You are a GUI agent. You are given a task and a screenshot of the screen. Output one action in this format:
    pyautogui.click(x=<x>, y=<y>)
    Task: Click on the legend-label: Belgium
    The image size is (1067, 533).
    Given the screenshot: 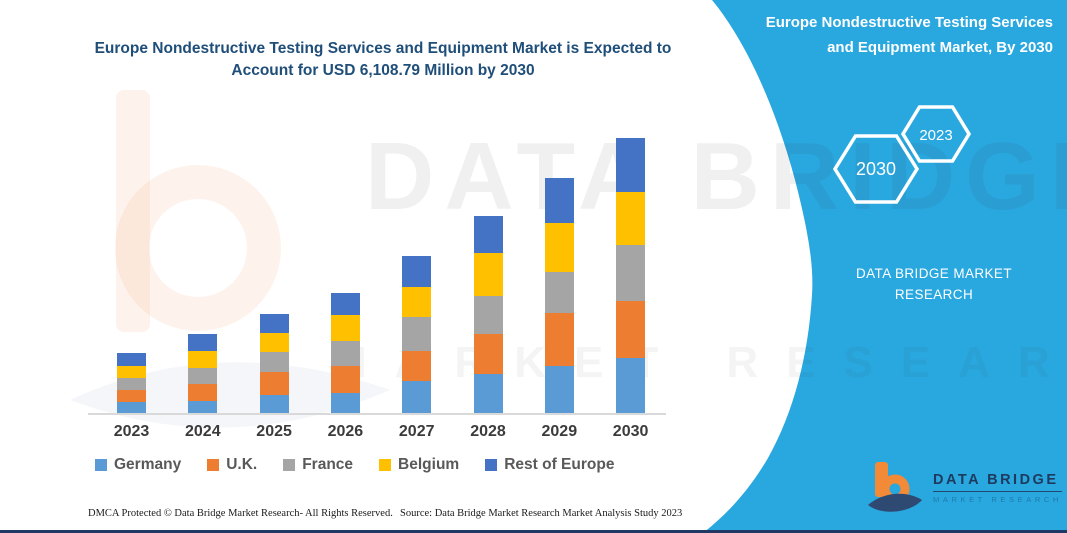 What is the action you would take?
    pyautogui.click(x=429, y=464)
    